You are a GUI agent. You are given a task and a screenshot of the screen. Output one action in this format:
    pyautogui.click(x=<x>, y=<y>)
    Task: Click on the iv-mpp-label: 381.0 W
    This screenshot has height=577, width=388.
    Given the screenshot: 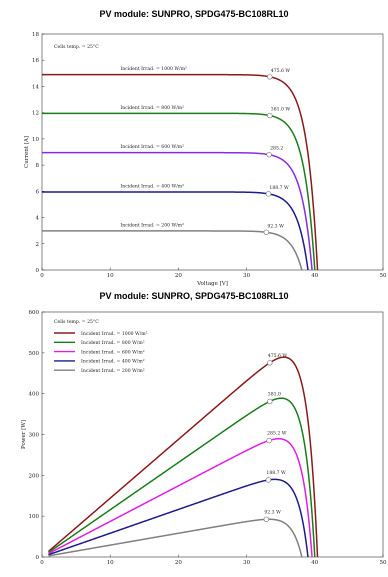 What is the action you would take?
    pyautogui.click(x=281, y=110)
    